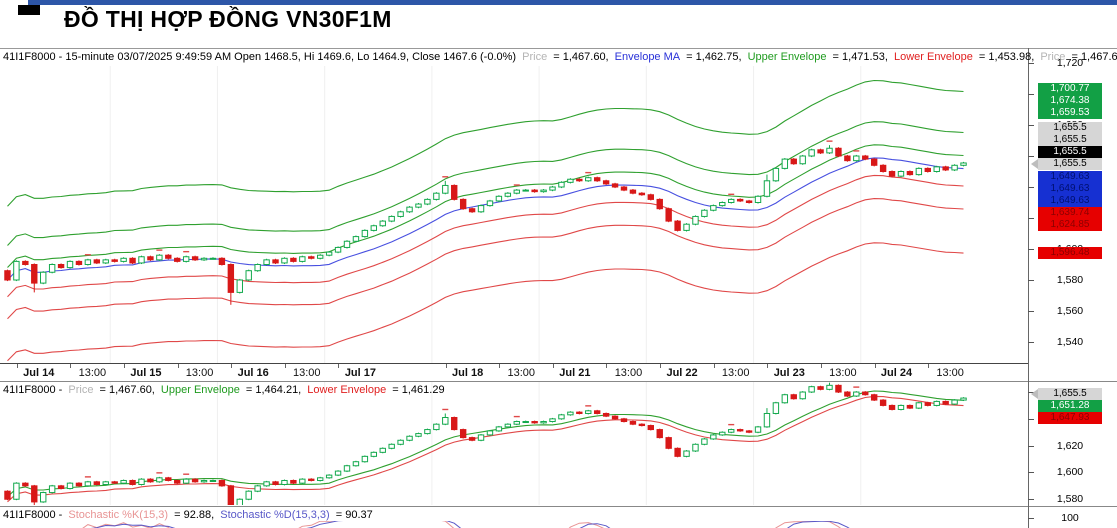  I want to click on stochastic-panel-symbol: 41I1F8000 -, so click(33, 515).